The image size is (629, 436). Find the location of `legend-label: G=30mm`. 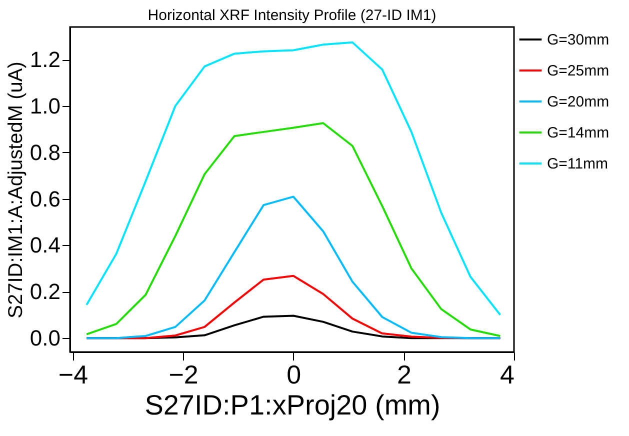

legend-label: G=30mm is located at coordinates (578, 40).